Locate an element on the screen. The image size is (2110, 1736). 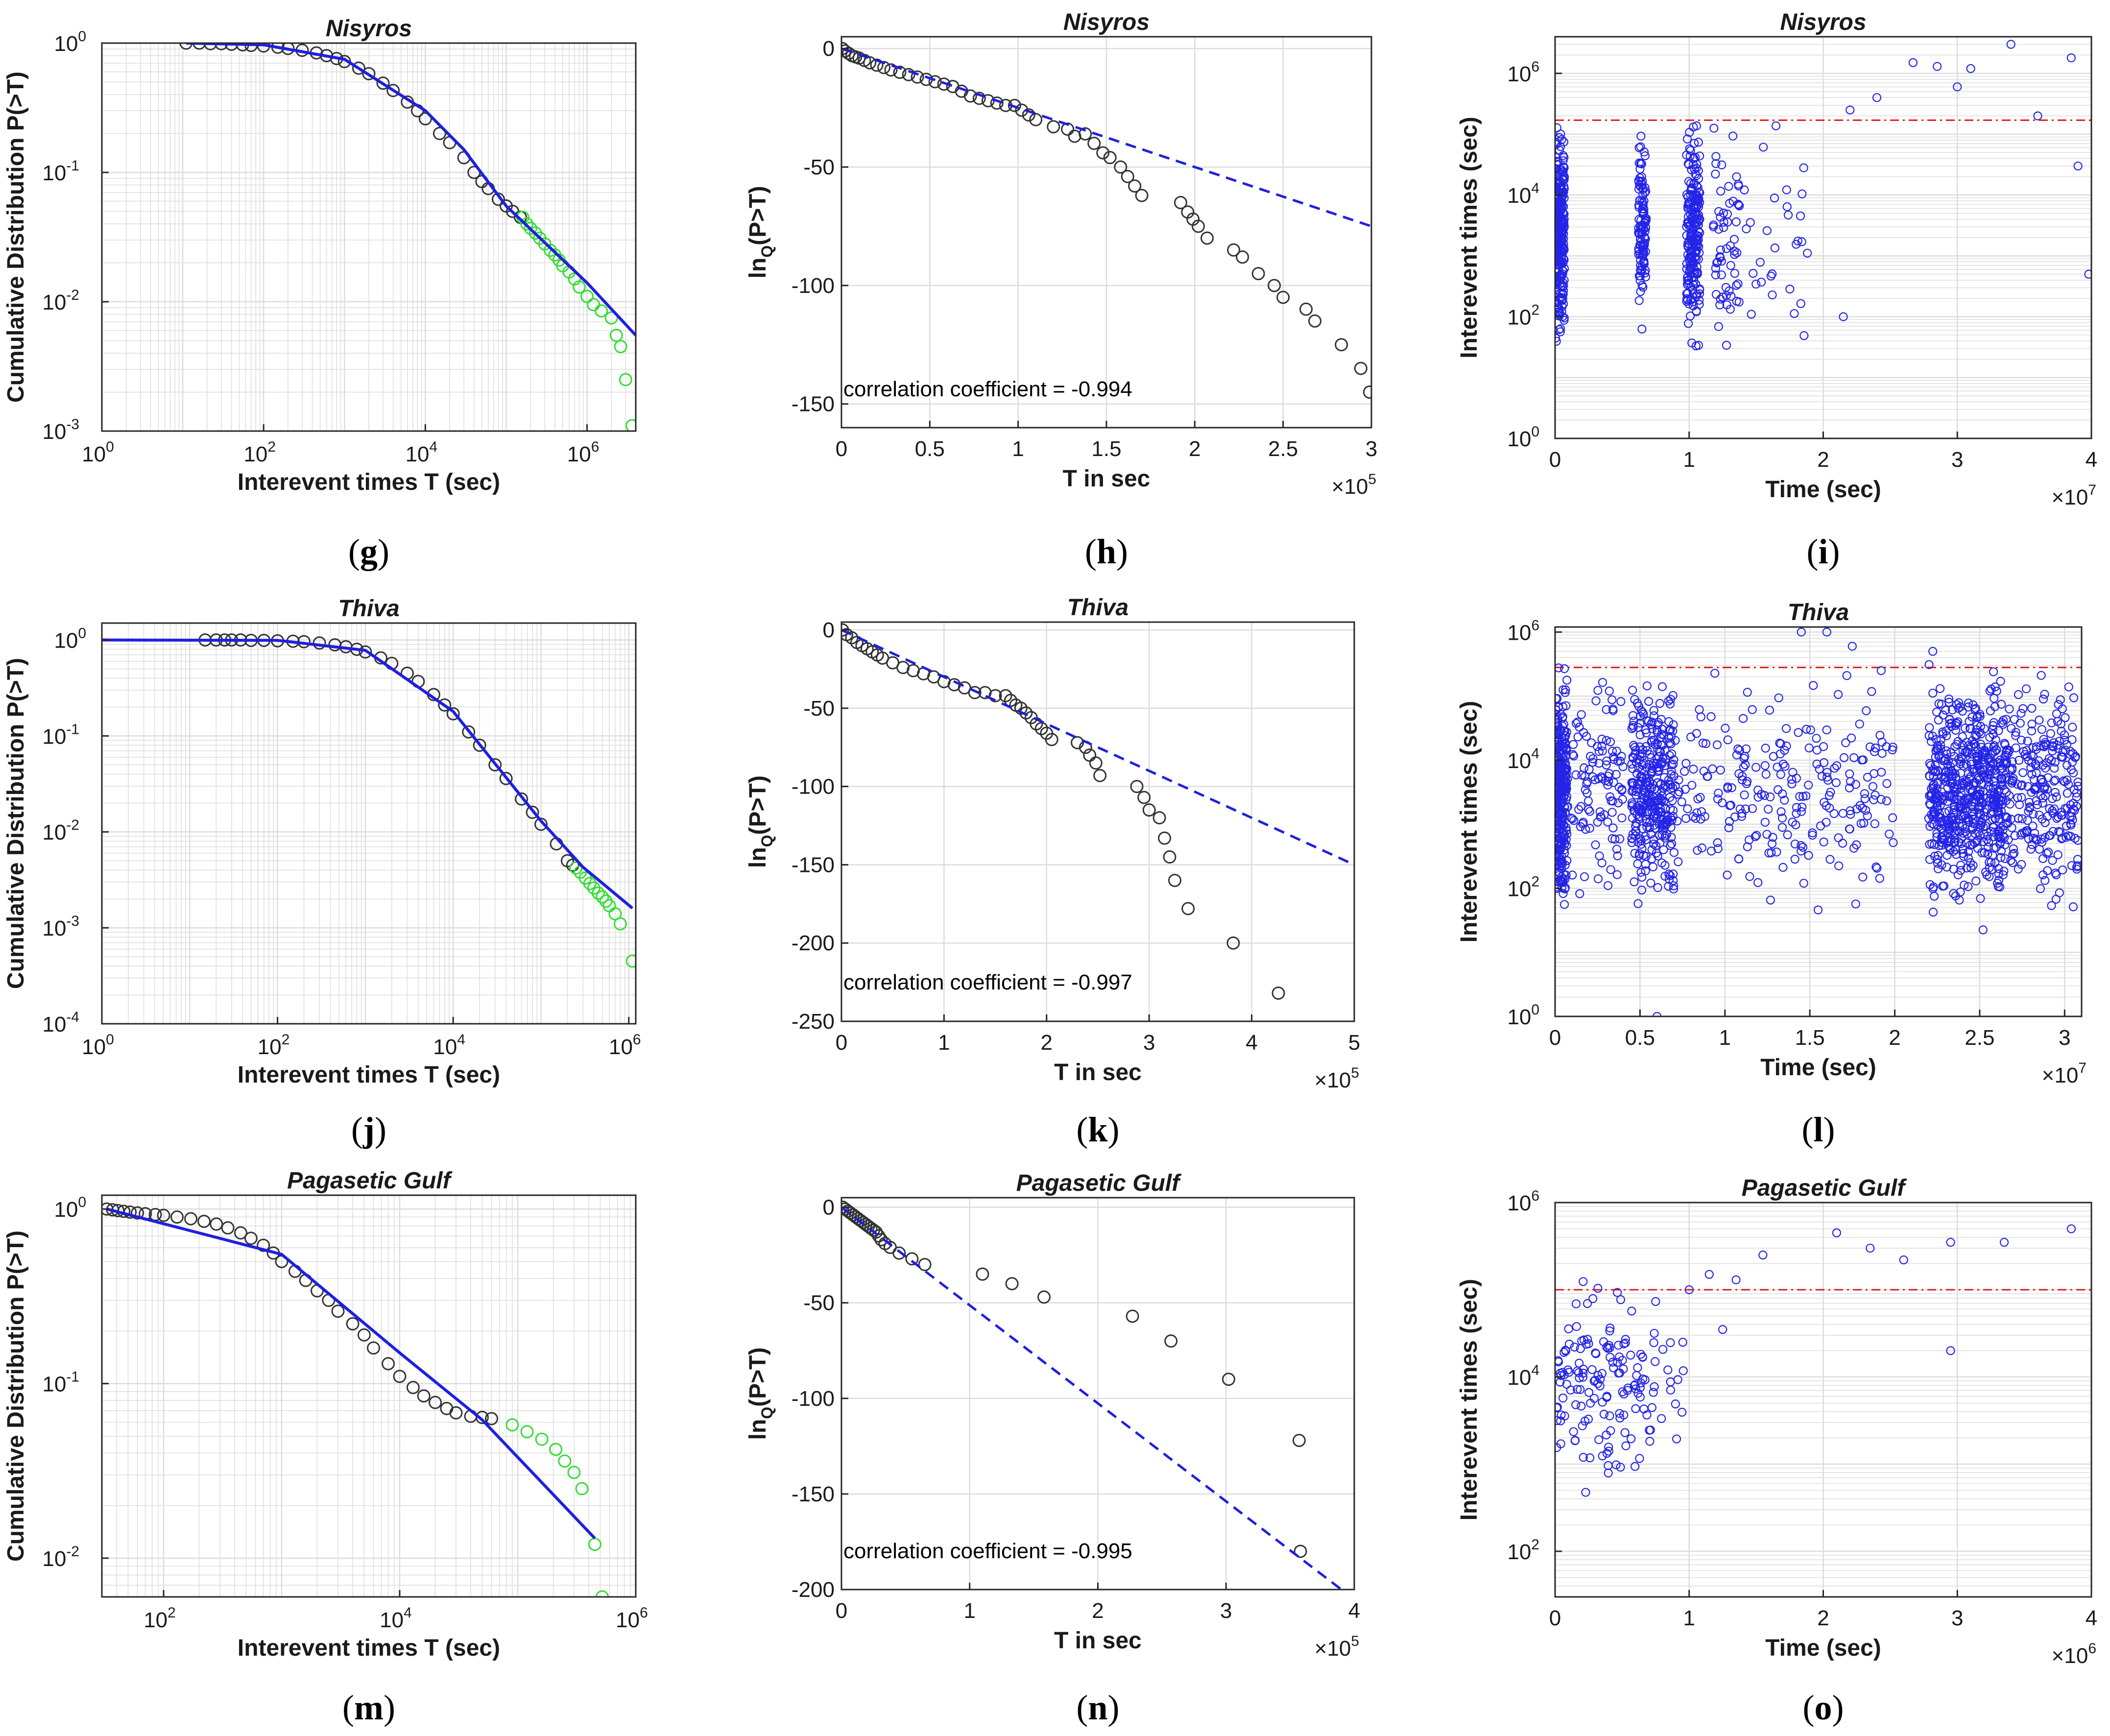
x-axis-label: T in sec is located at coordinates (1098, 1073).